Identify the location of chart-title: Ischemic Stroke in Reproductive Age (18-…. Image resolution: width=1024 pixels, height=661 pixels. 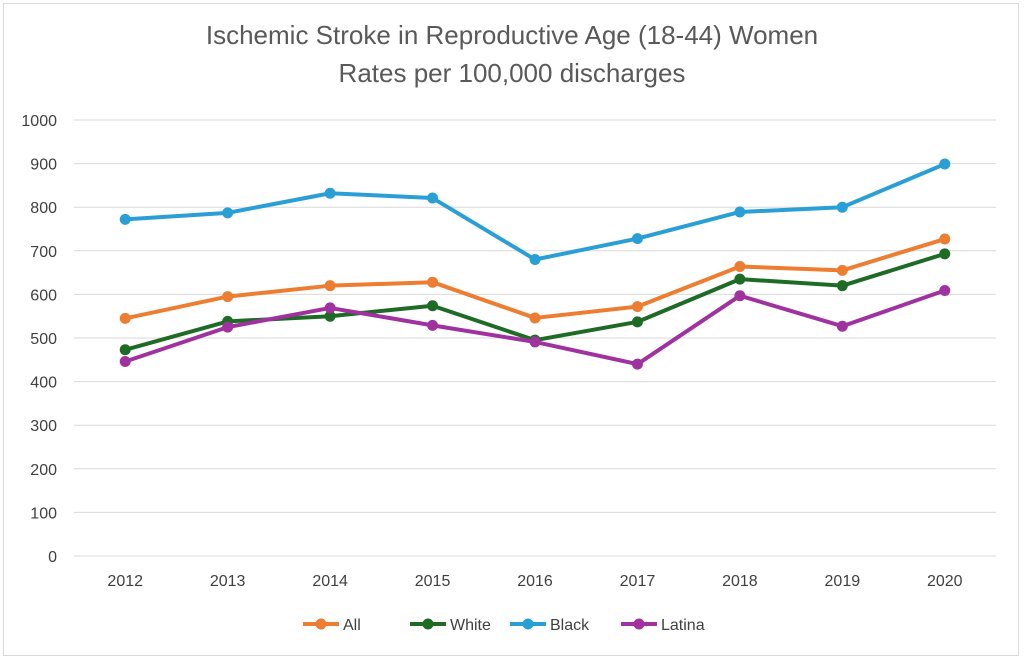
(512, 35).